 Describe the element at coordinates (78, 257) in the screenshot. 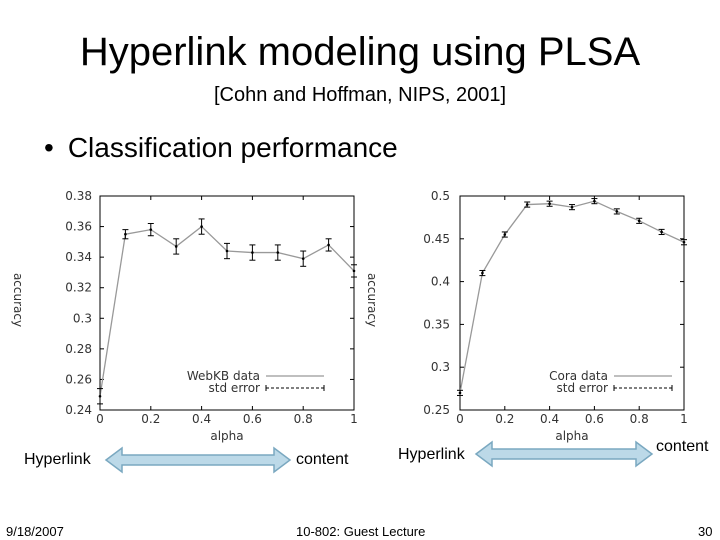

I see `y-tick-label: 0.34` at that location.